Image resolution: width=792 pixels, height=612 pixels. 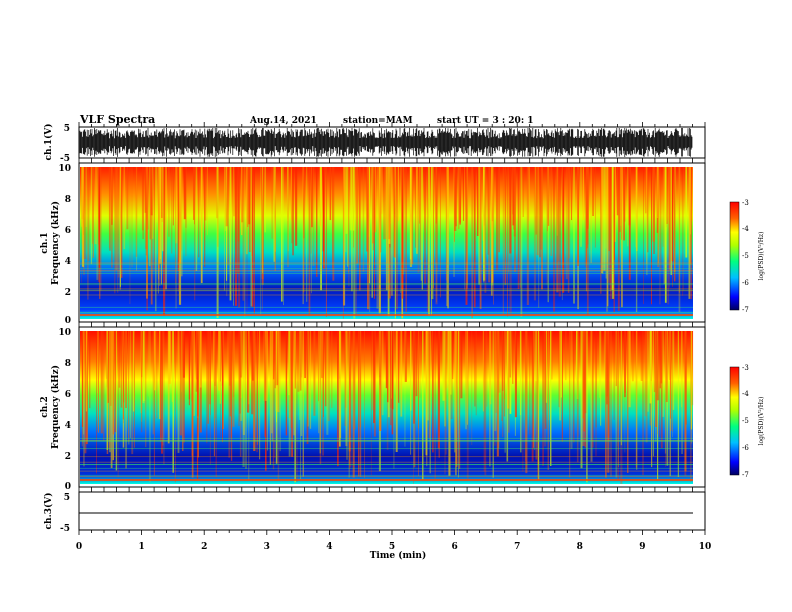 I want to click on cb2-tick-m4: -4, so click(x=745, y=394).